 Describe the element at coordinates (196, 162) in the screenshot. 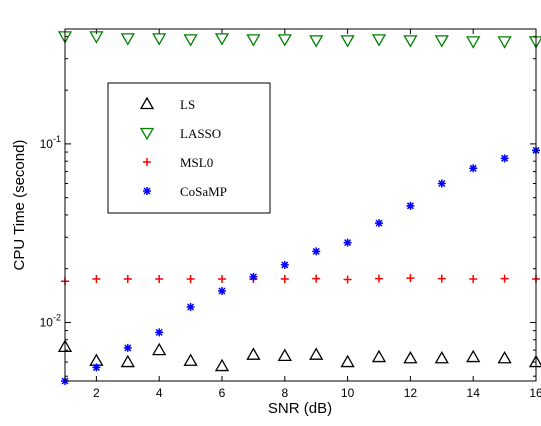

I see `legend-label-msl0: MSL0` at that location.